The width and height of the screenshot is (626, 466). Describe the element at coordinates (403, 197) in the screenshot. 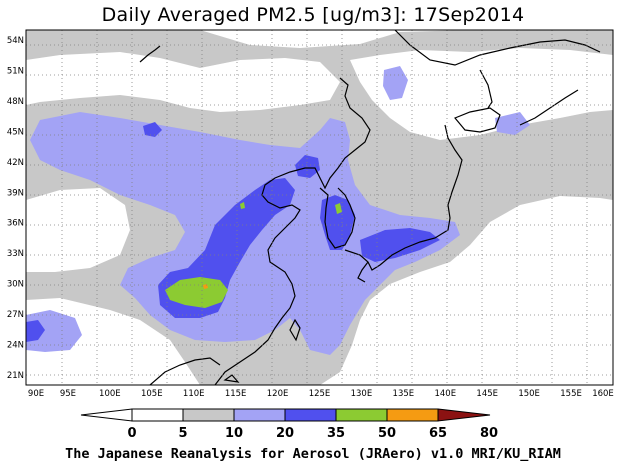

I see `coast-japan` at that location.